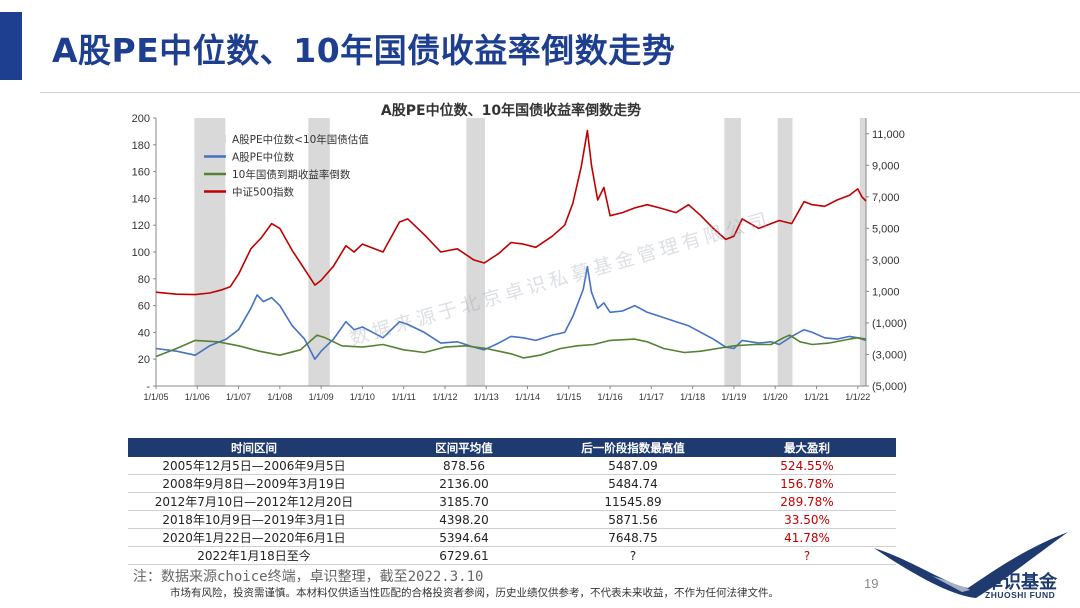 The width and height of the screenshot is (1080, 608). Describe the element at coordinates (254, 466) in the screenshot. I see `cell-period: 2005年12月5日—2006年9月5日` at that location.